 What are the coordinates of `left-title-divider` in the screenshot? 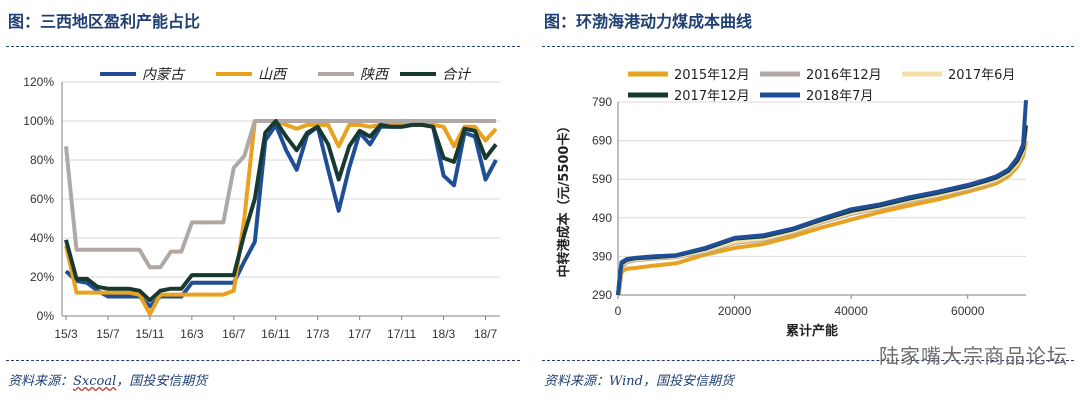 It's located at (263, 46).